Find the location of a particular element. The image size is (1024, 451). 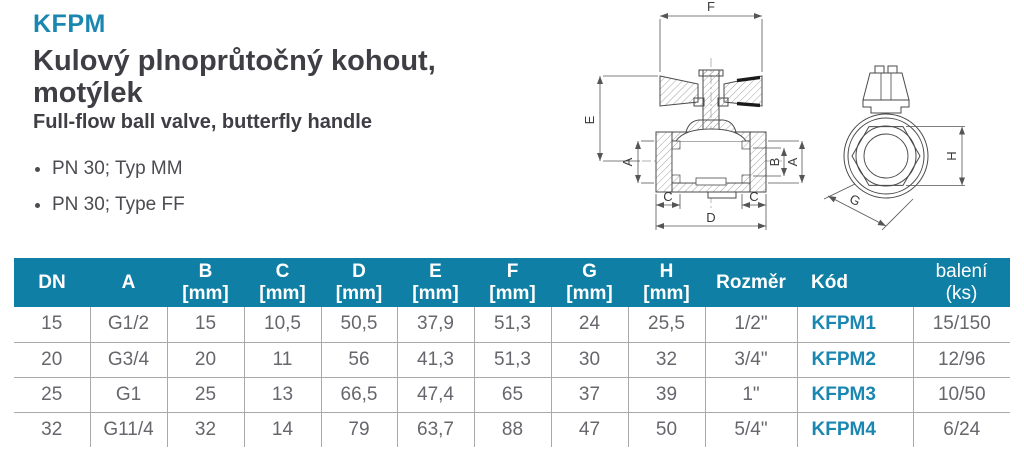

dim-label-g: G is located at coordinates (855, 200).